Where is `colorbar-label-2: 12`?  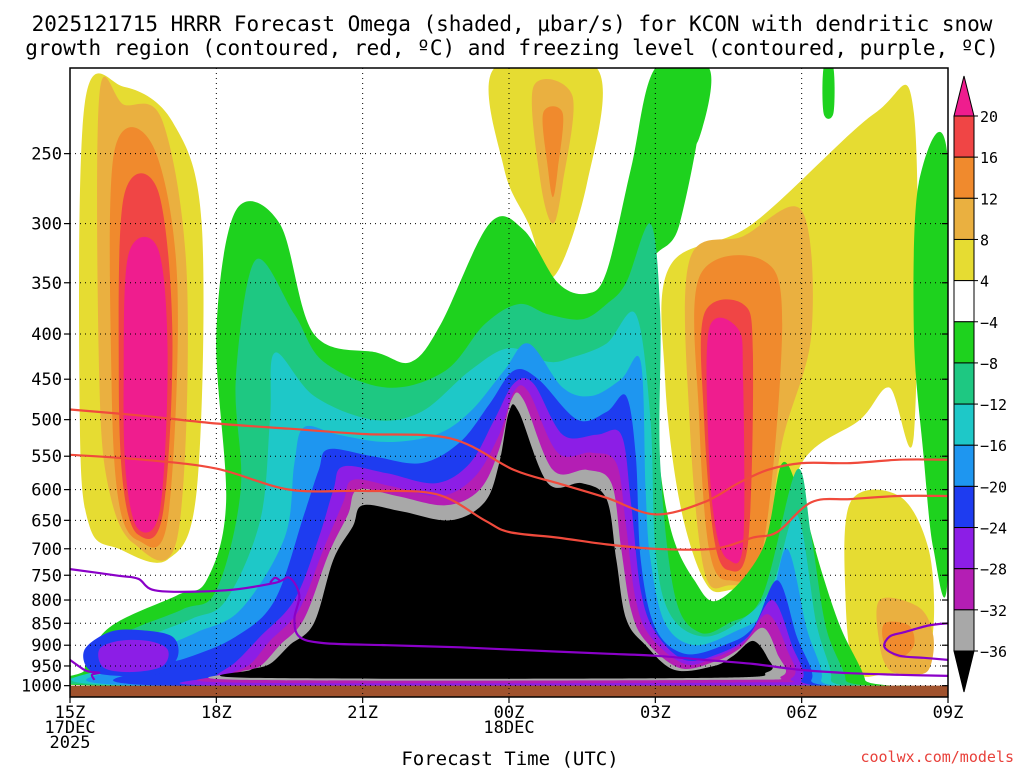 colorbar-label-2: 12 is located at coordinates (989, 199).